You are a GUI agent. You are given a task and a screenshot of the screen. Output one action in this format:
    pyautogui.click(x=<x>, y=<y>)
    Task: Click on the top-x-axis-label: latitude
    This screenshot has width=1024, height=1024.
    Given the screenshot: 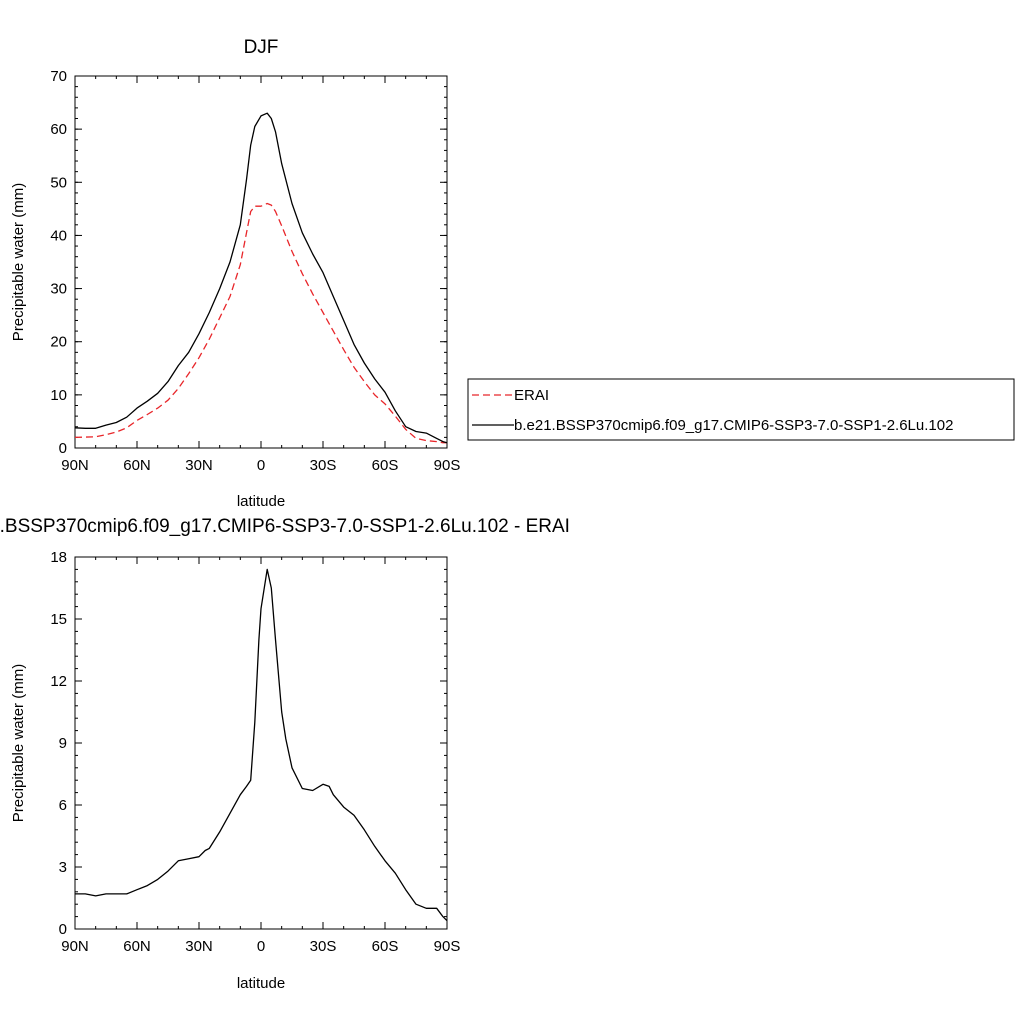 What is the action you would take?
    pyautogui.click(x=261, y=501)
    